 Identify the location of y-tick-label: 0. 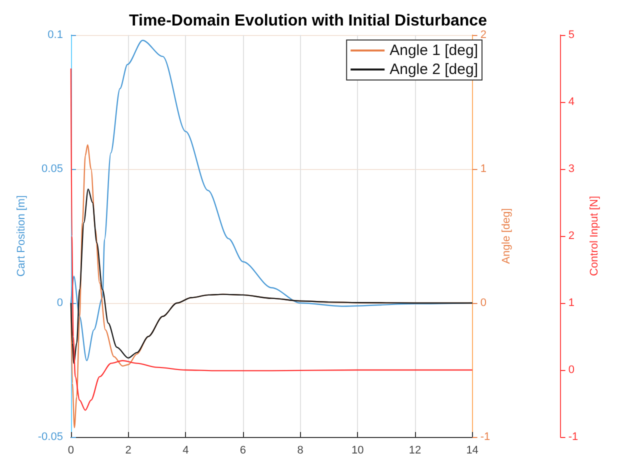
(59, 303).